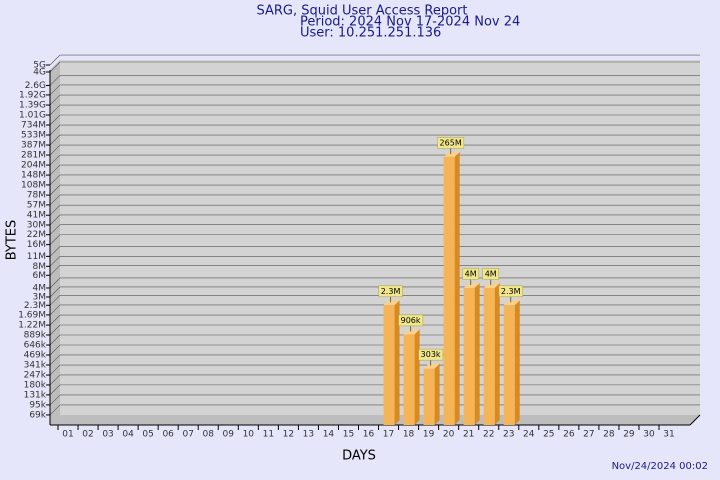 The width and height of the screenshot is (720, 480). Describe the element at coordinates (67, 435) in the screenshot. I see `x-tick-label: 01` at that location.